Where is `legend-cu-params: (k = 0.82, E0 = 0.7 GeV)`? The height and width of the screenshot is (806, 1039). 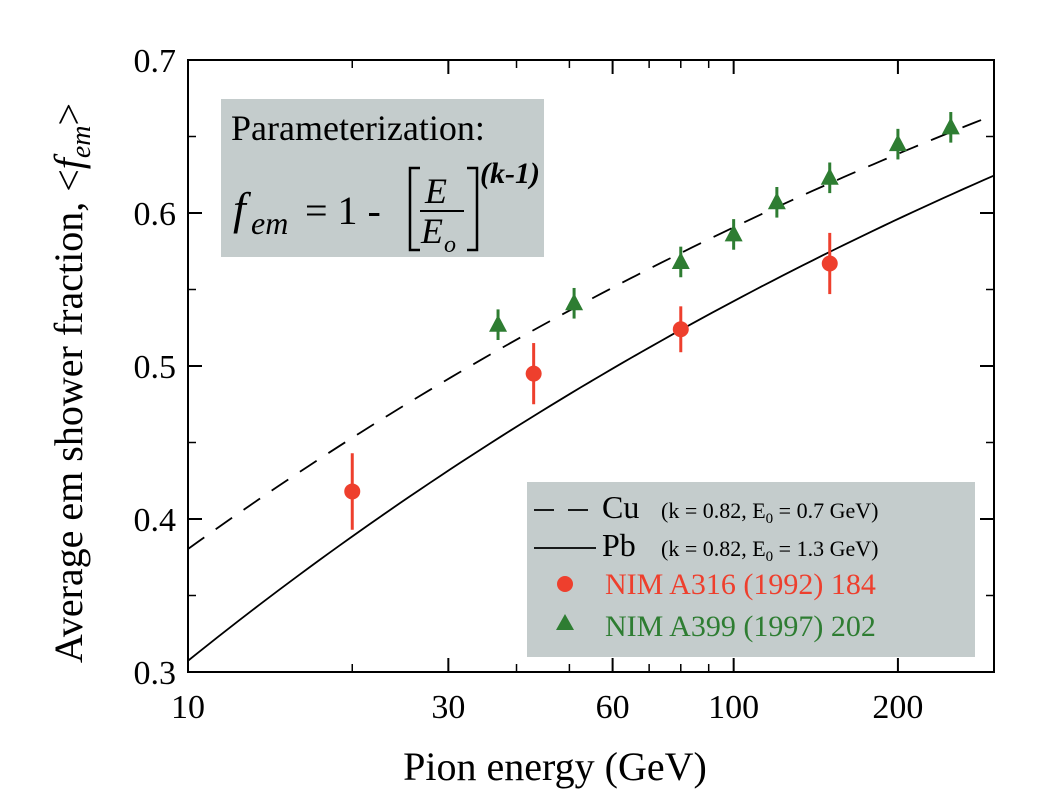
legend-cu-params: (k = 0.82, E0 = 0.7 GeV) is located at coordinates (769, 512).